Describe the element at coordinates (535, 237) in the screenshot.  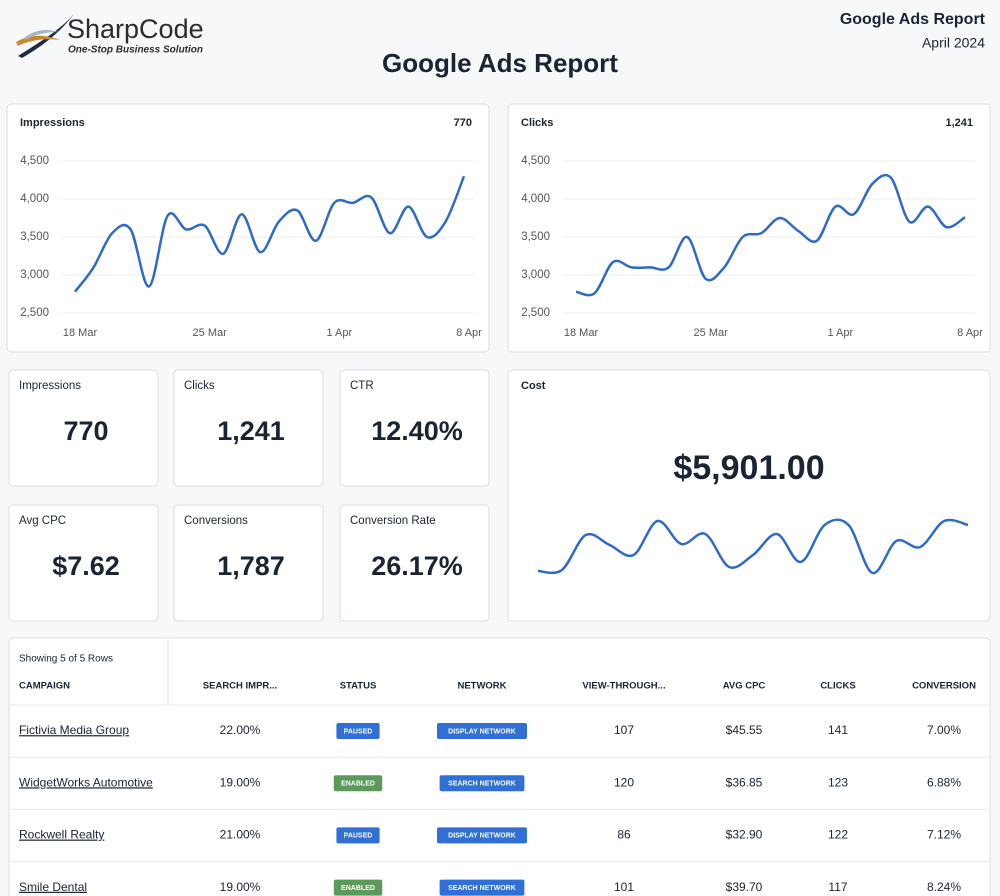
I see `y-tick-label: 3,500` at that location.